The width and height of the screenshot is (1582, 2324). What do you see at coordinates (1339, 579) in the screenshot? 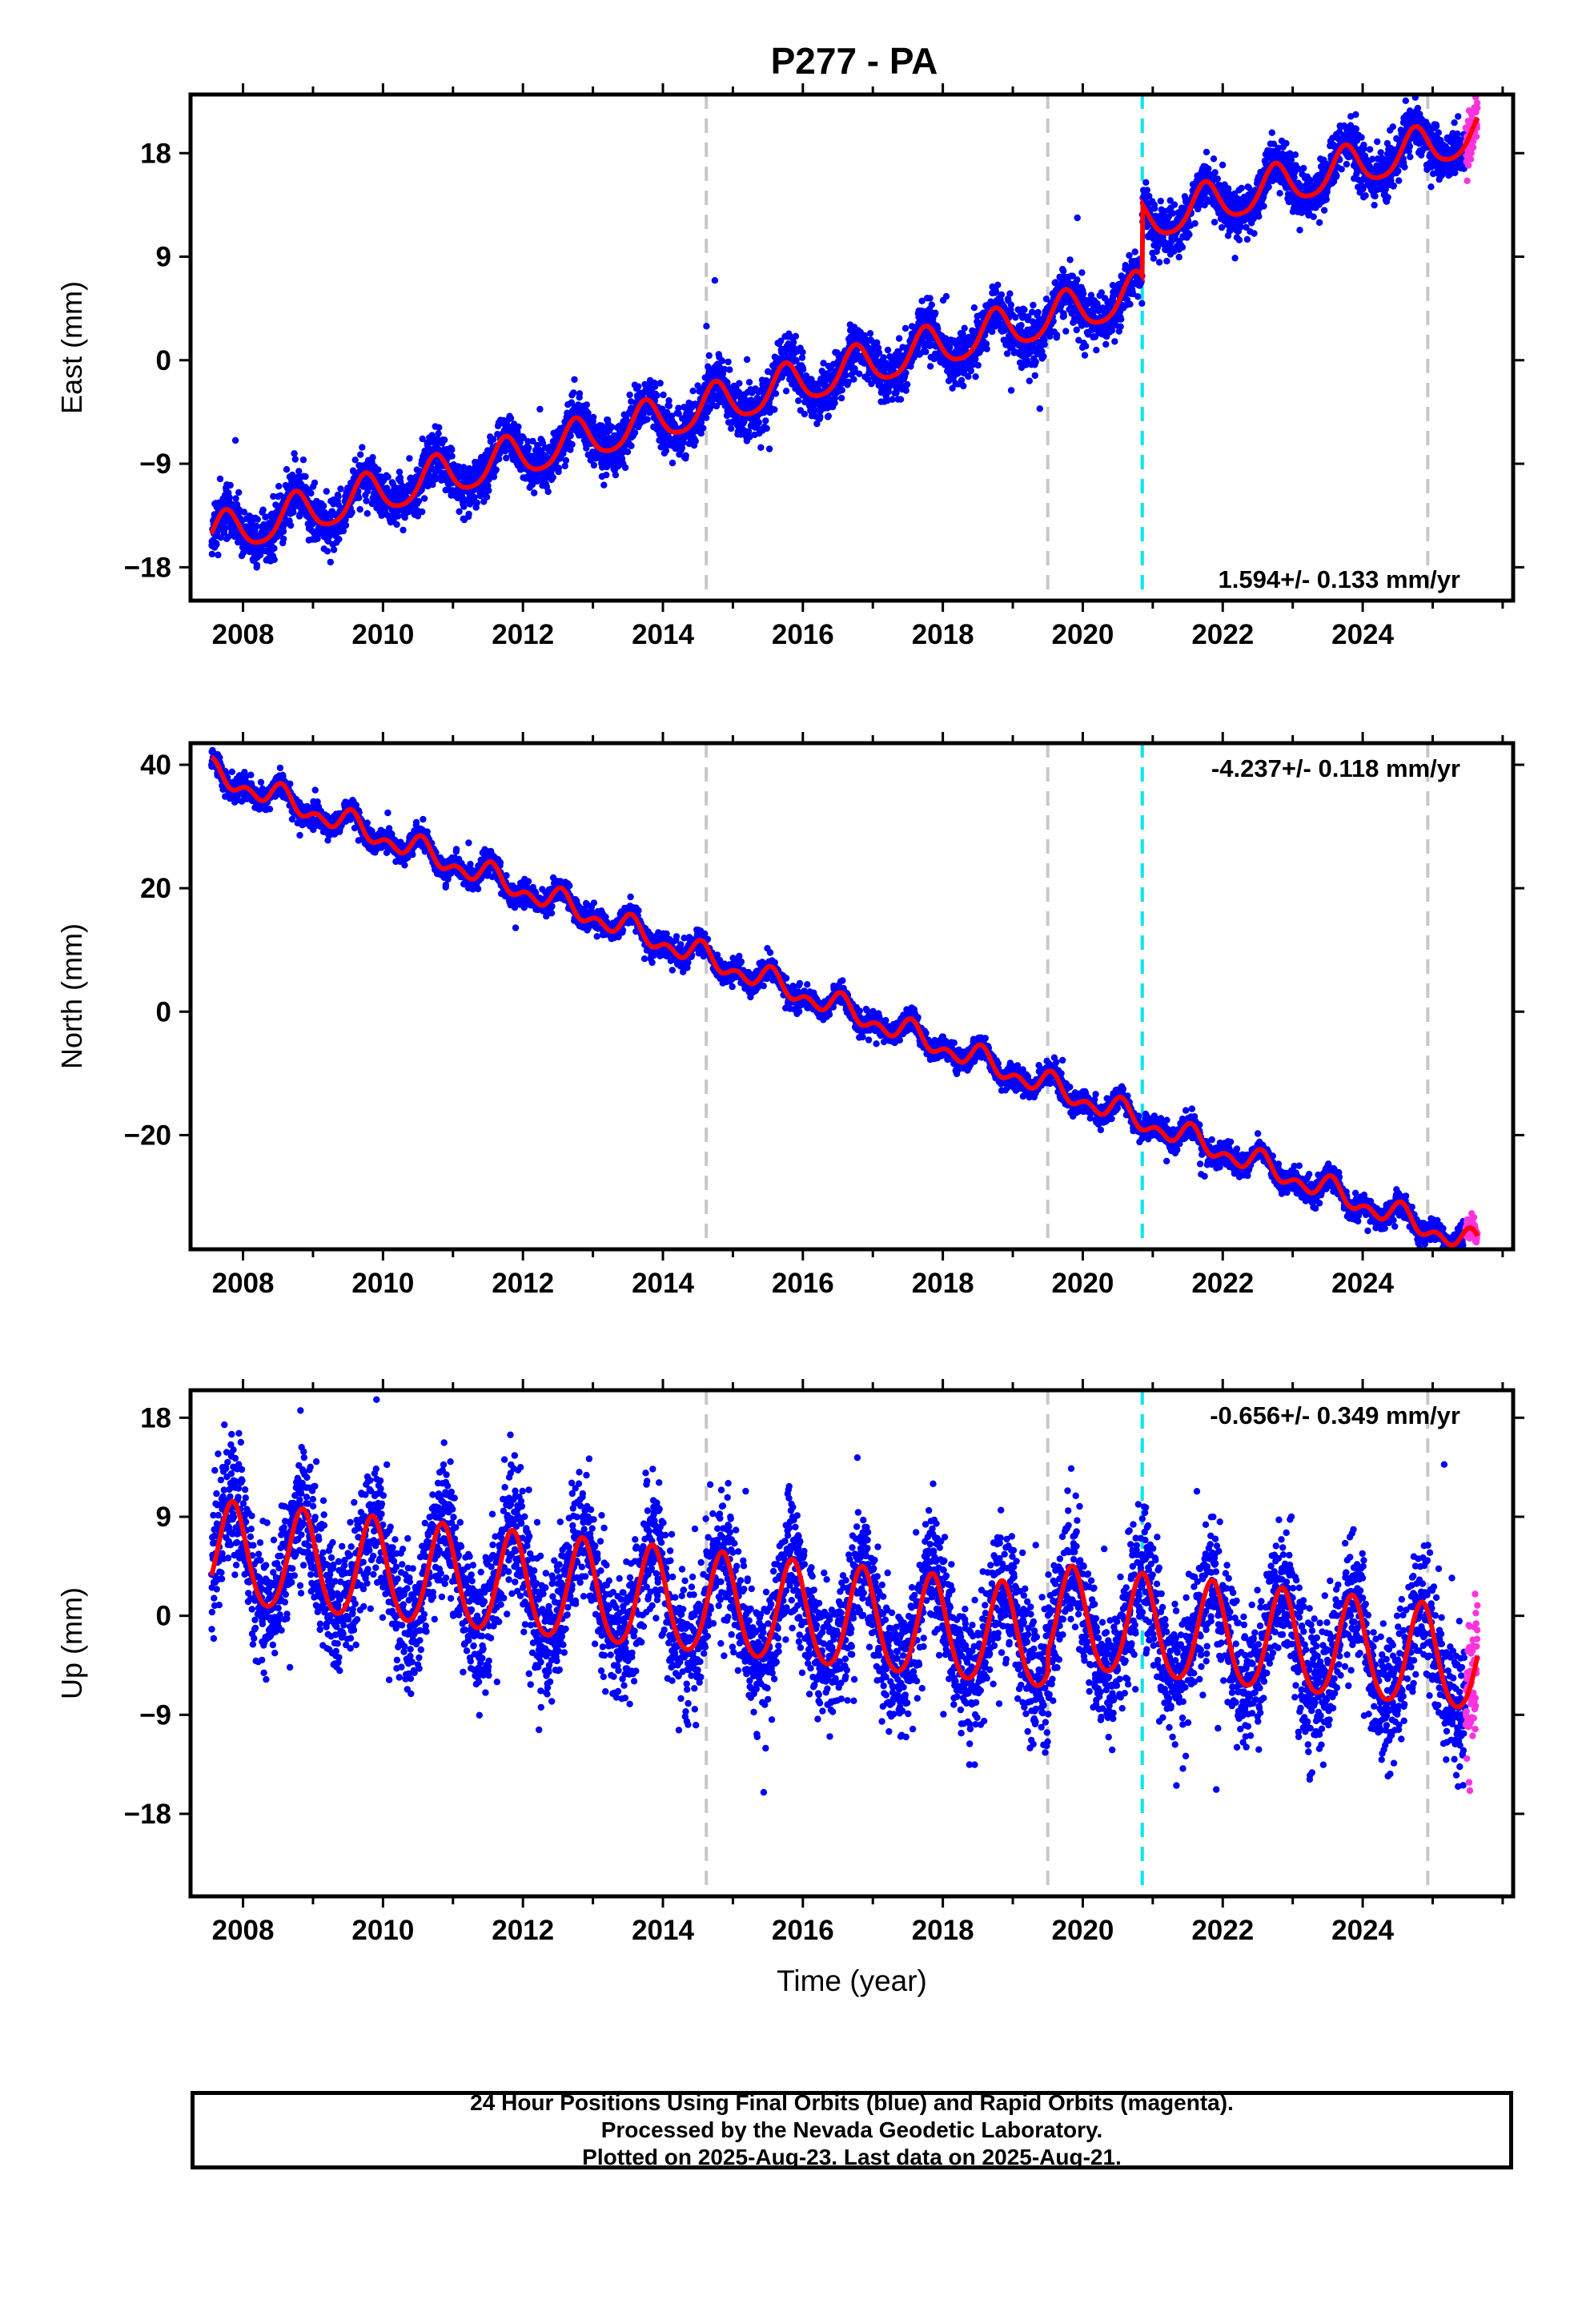
I see `rate-label: 1.594+/- 0.133 mm/yr` at bounding box center [1339, 579].